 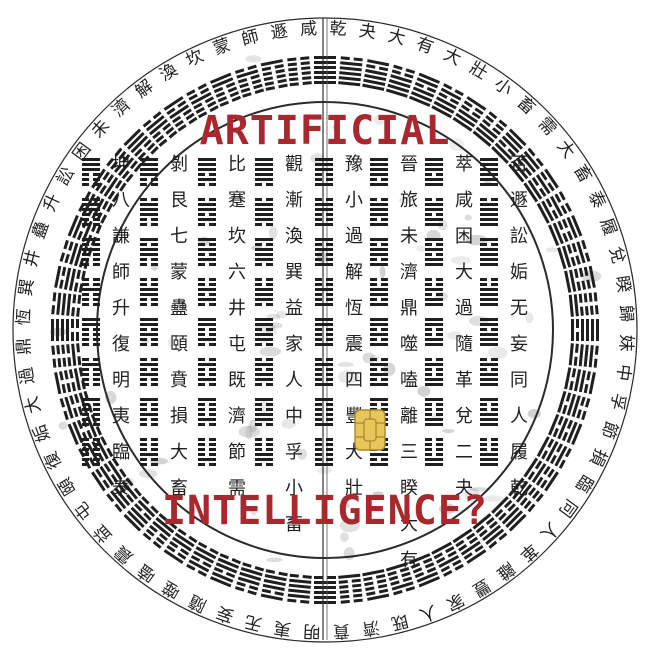 What do you see at coordinates (354, 200) in the screenshot?
I see `inner-character: 小` at bounding box center [354, 200].